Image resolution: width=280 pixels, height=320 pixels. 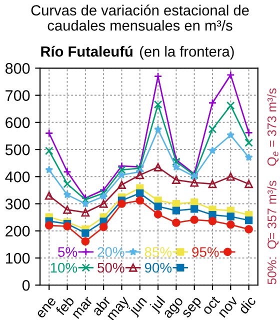 What do you see at coordinates (17, 68) in the screenshot?
I see `y-tick-label: 800` at bounding box center [17, 68].